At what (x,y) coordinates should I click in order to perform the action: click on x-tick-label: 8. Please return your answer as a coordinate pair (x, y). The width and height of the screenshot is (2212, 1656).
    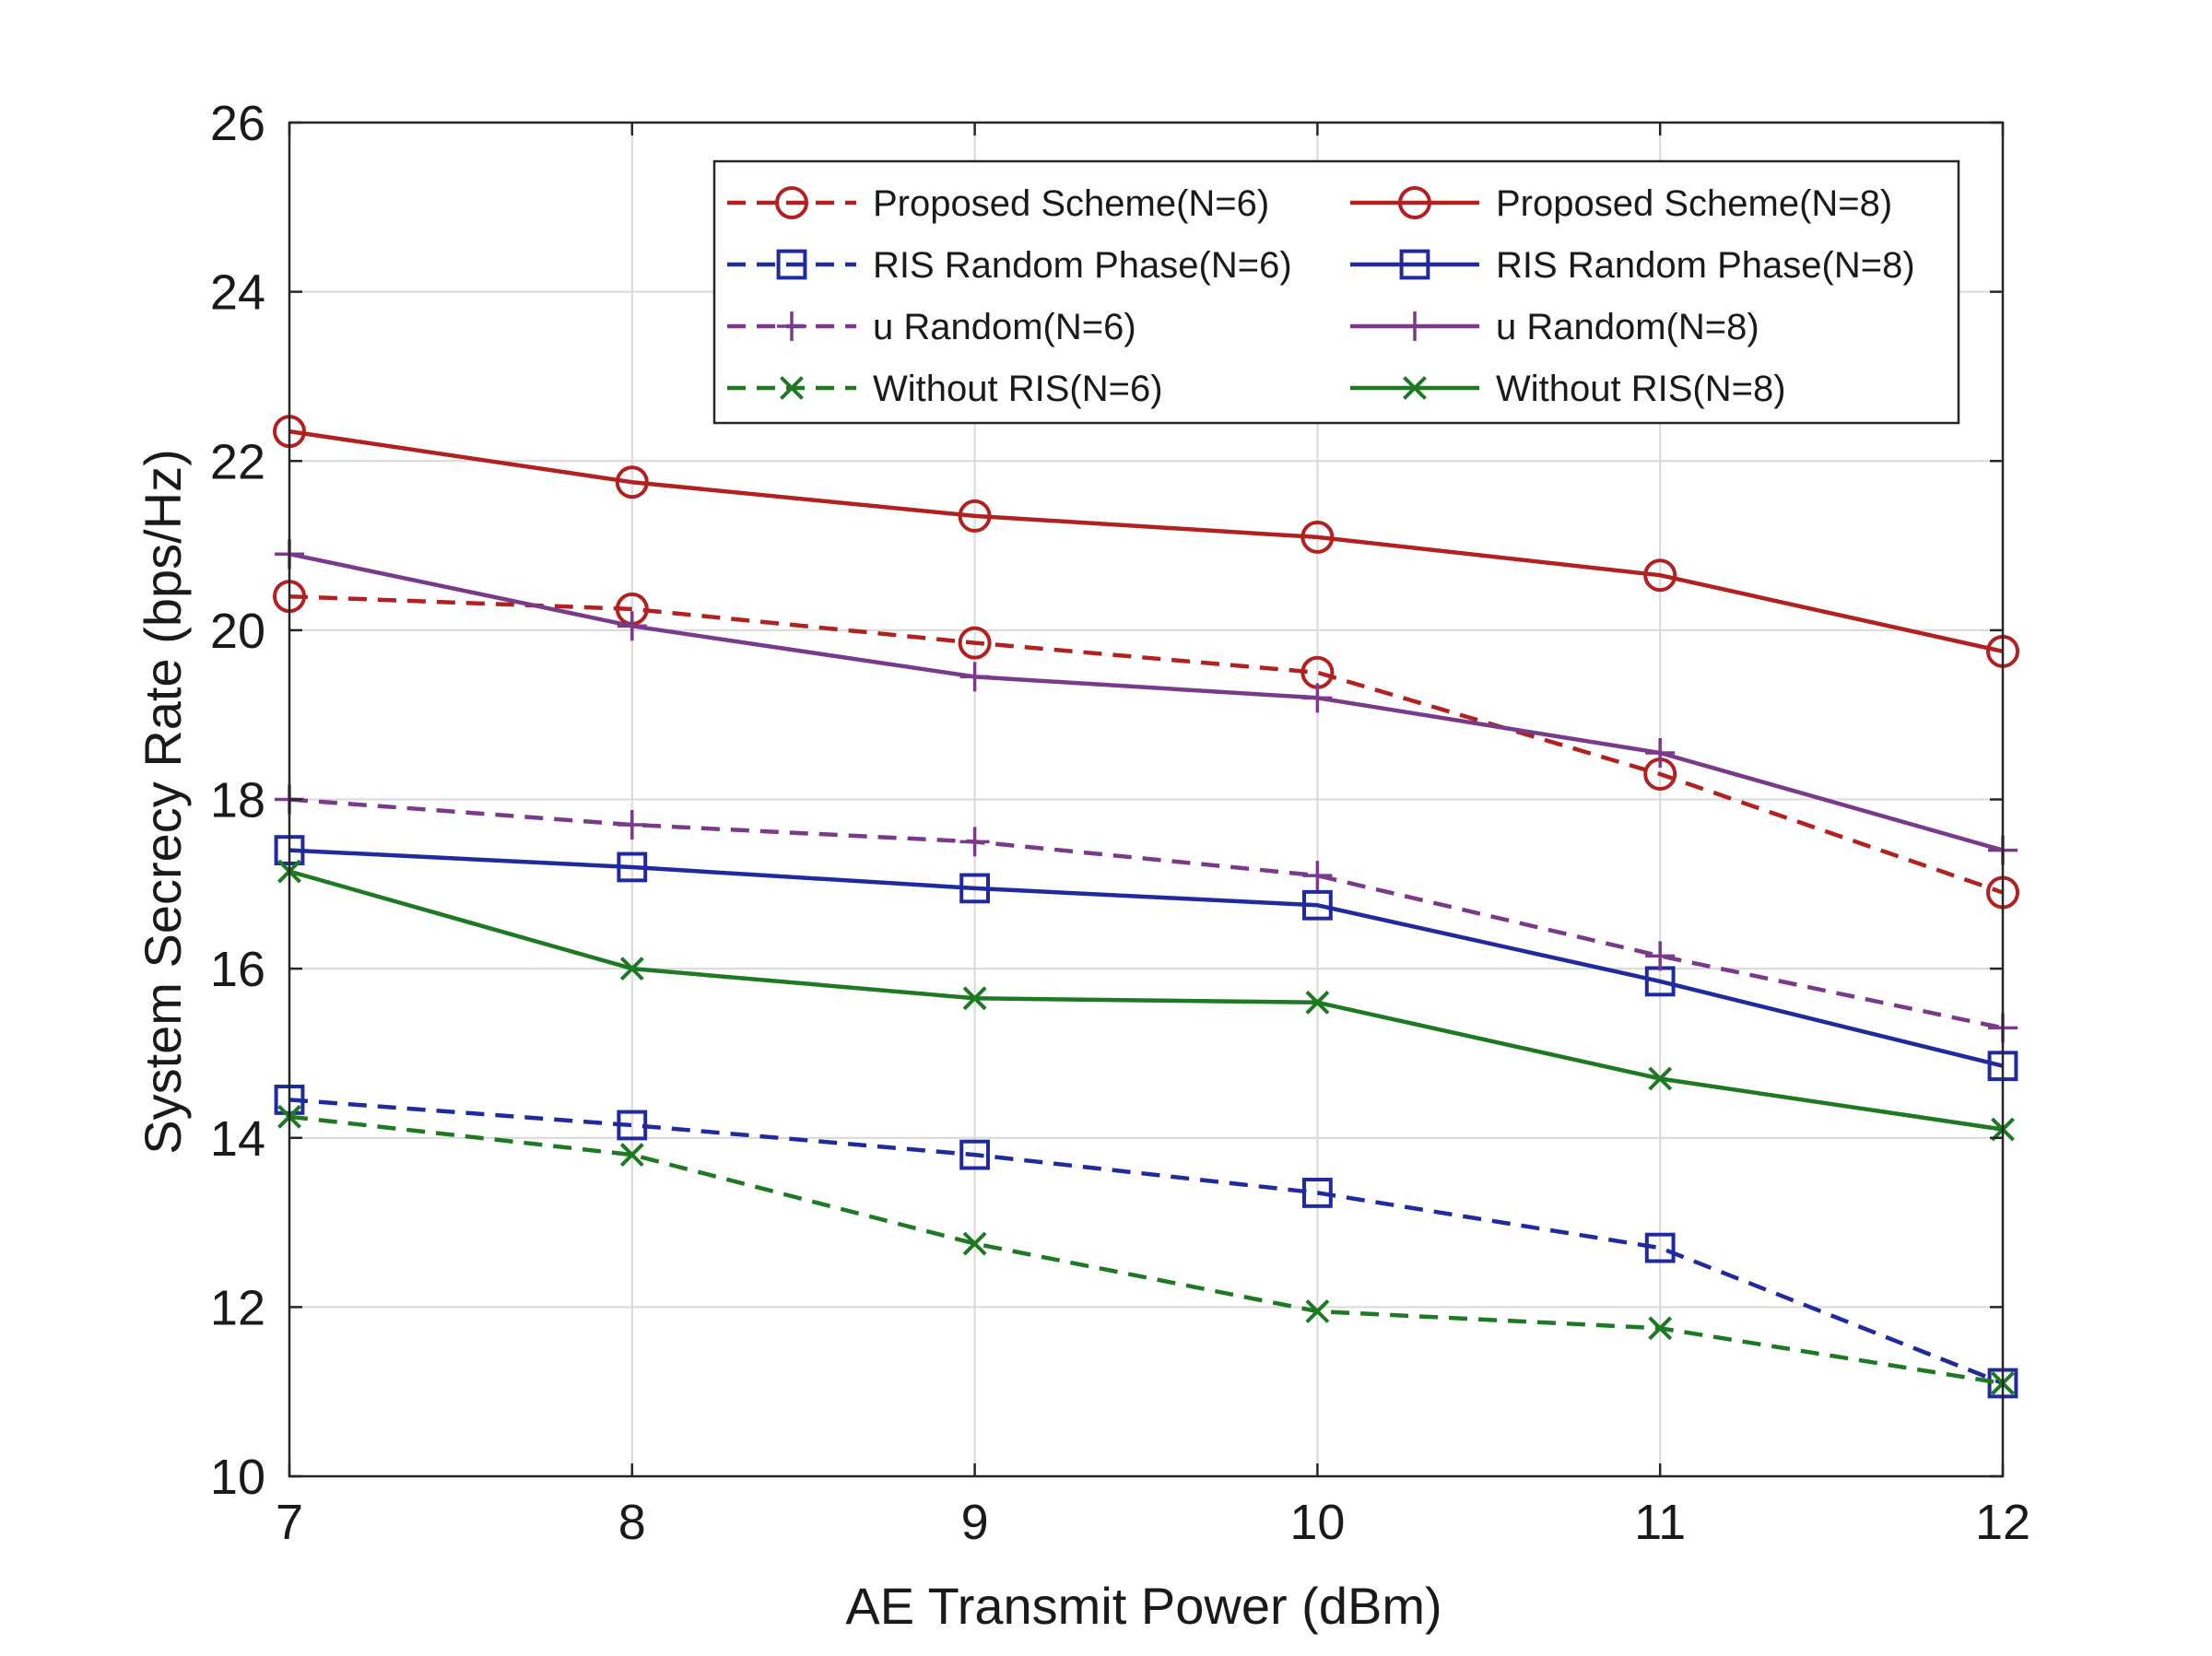
    Looking at the image, I should click on (632, 1522).